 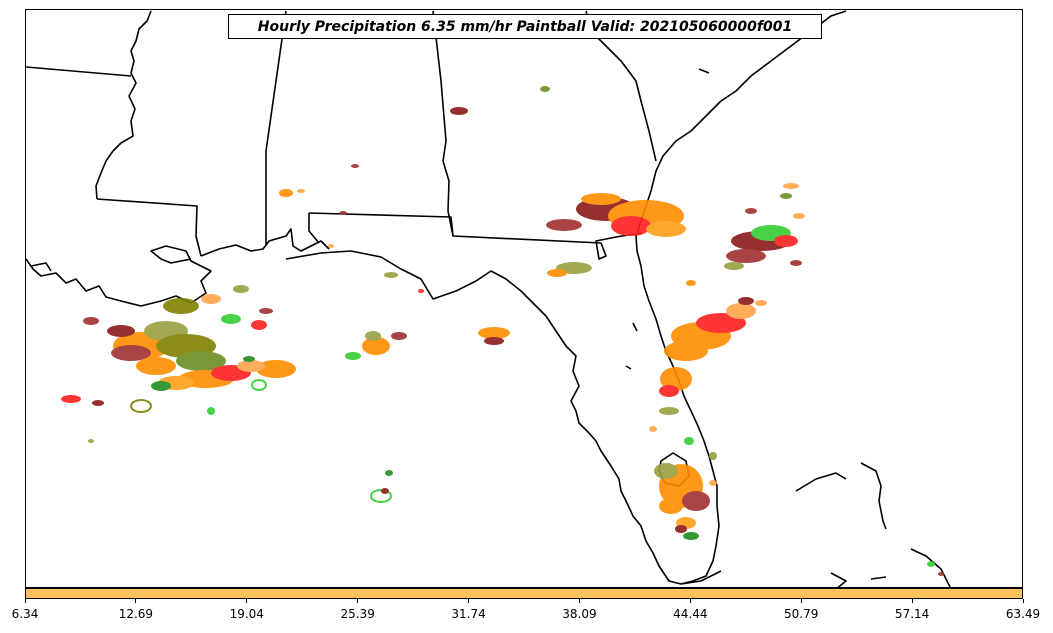 I want to click on colorbar-tick-label: 63.49, so click(x=1023, y=614).